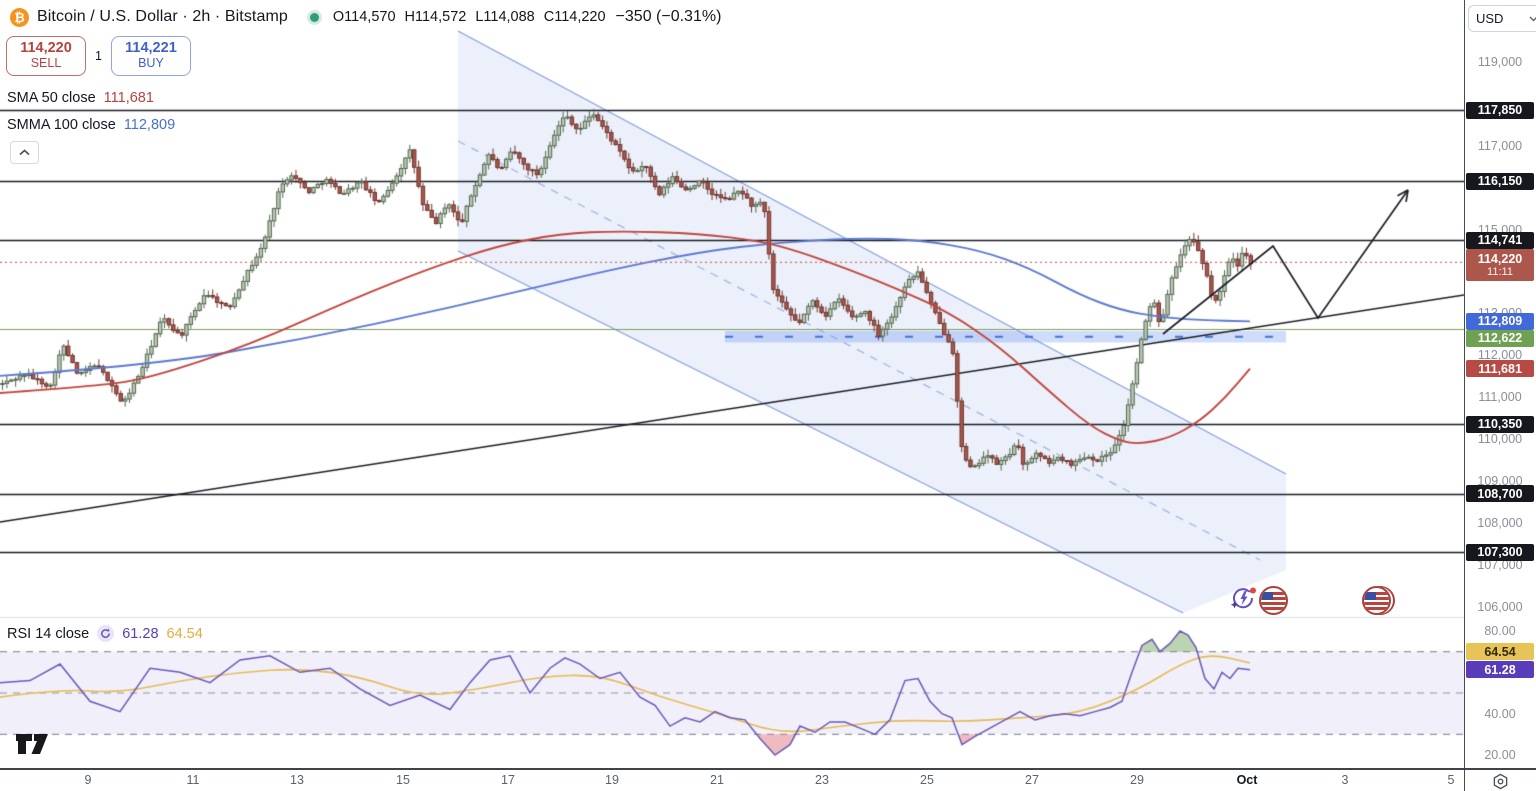  I want to click on price-badge-112809: 112,809, so click(1500, 321).